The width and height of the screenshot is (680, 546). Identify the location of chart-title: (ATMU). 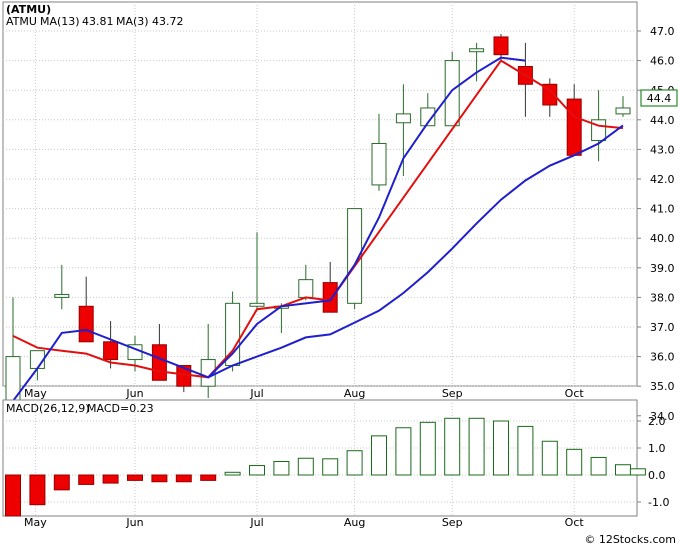
(28, 9).